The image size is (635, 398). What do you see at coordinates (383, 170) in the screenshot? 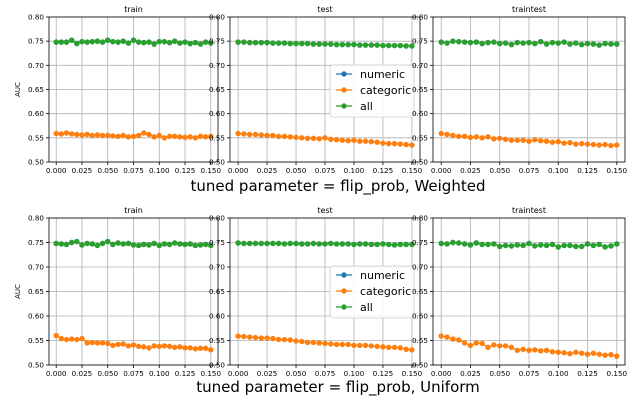
I see `x-tick-label: 0.125` at bounding box center [383, 170].